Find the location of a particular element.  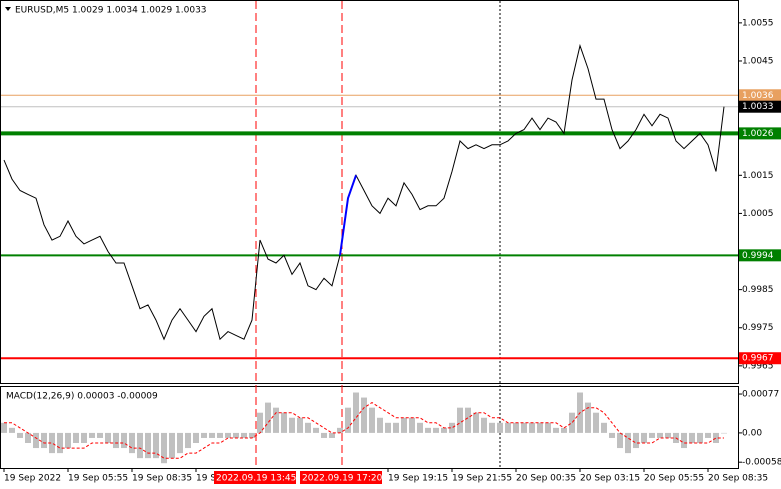

price-line is located at coordinates (348, 215).